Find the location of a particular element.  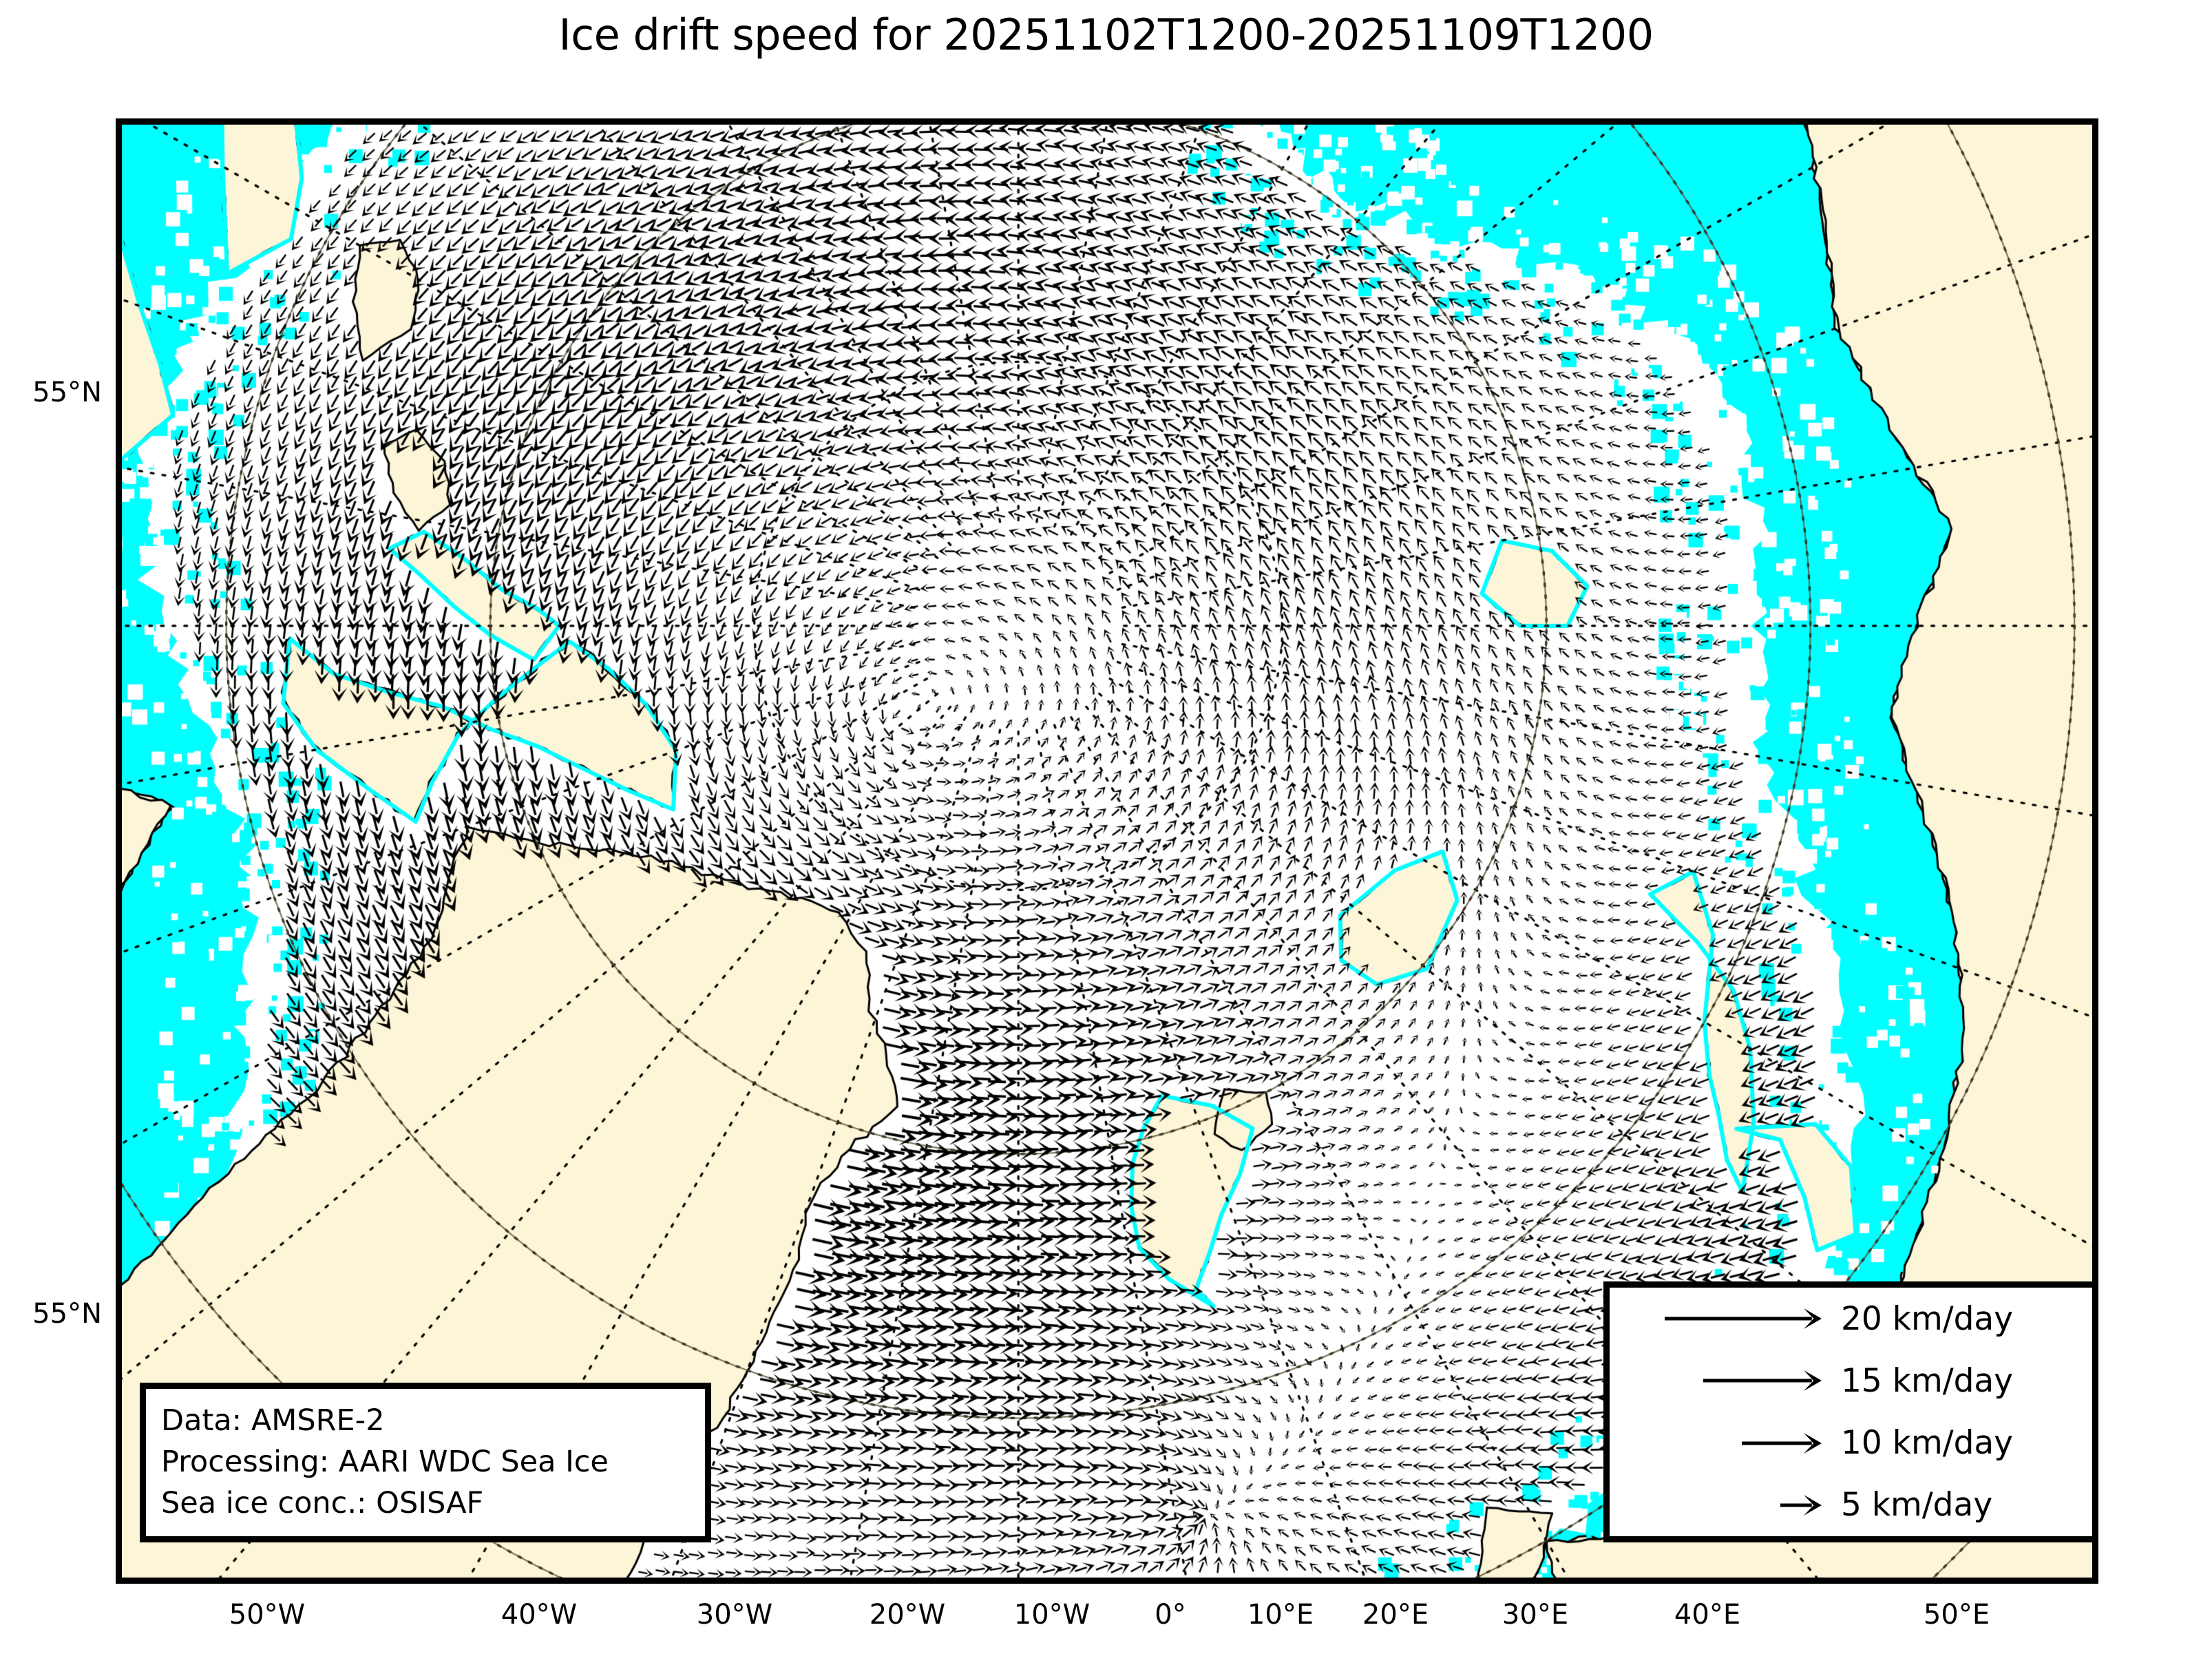

lon-tick-label-0: 50°W is located at coordinates (267, 1615).